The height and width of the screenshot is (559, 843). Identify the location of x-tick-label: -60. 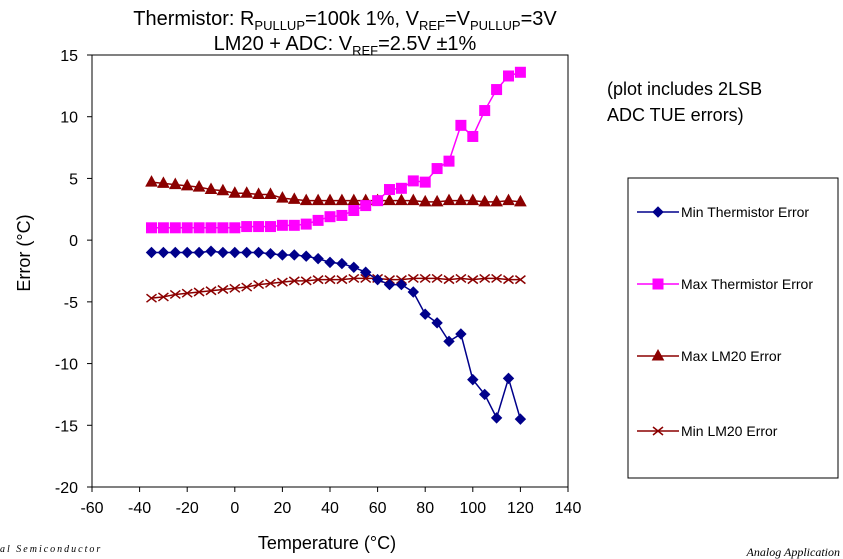
(91, 508).